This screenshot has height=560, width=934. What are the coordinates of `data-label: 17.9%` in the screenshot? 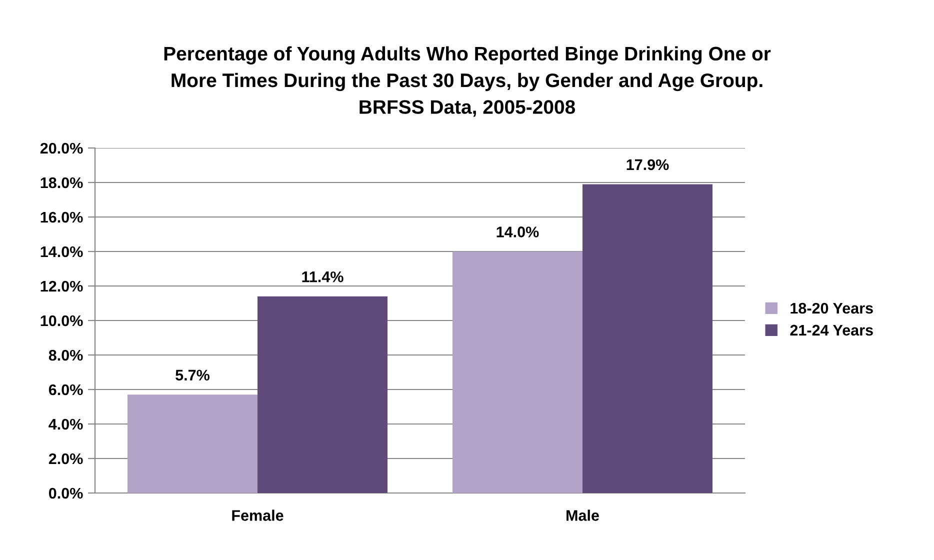 It's located at (647, 164).